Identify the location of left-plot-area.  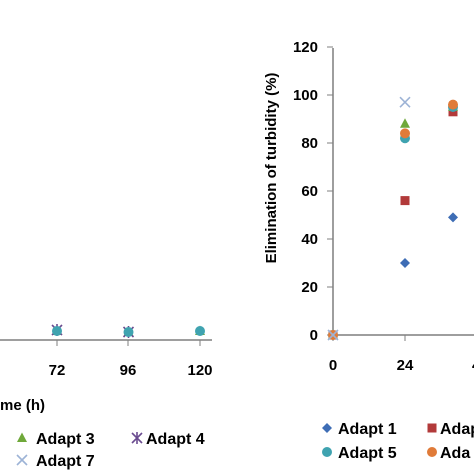
(128, 331).